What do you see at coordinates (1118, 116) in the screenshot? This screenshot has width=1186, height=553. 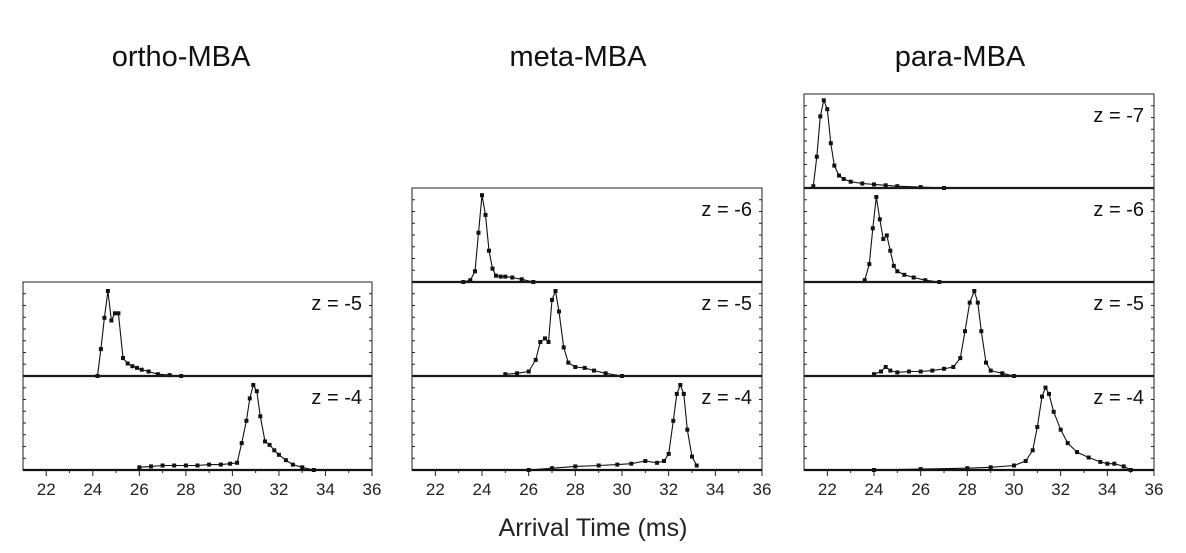 I see `panel-charge-label: z = -7` at bounding box center [1118, 116].